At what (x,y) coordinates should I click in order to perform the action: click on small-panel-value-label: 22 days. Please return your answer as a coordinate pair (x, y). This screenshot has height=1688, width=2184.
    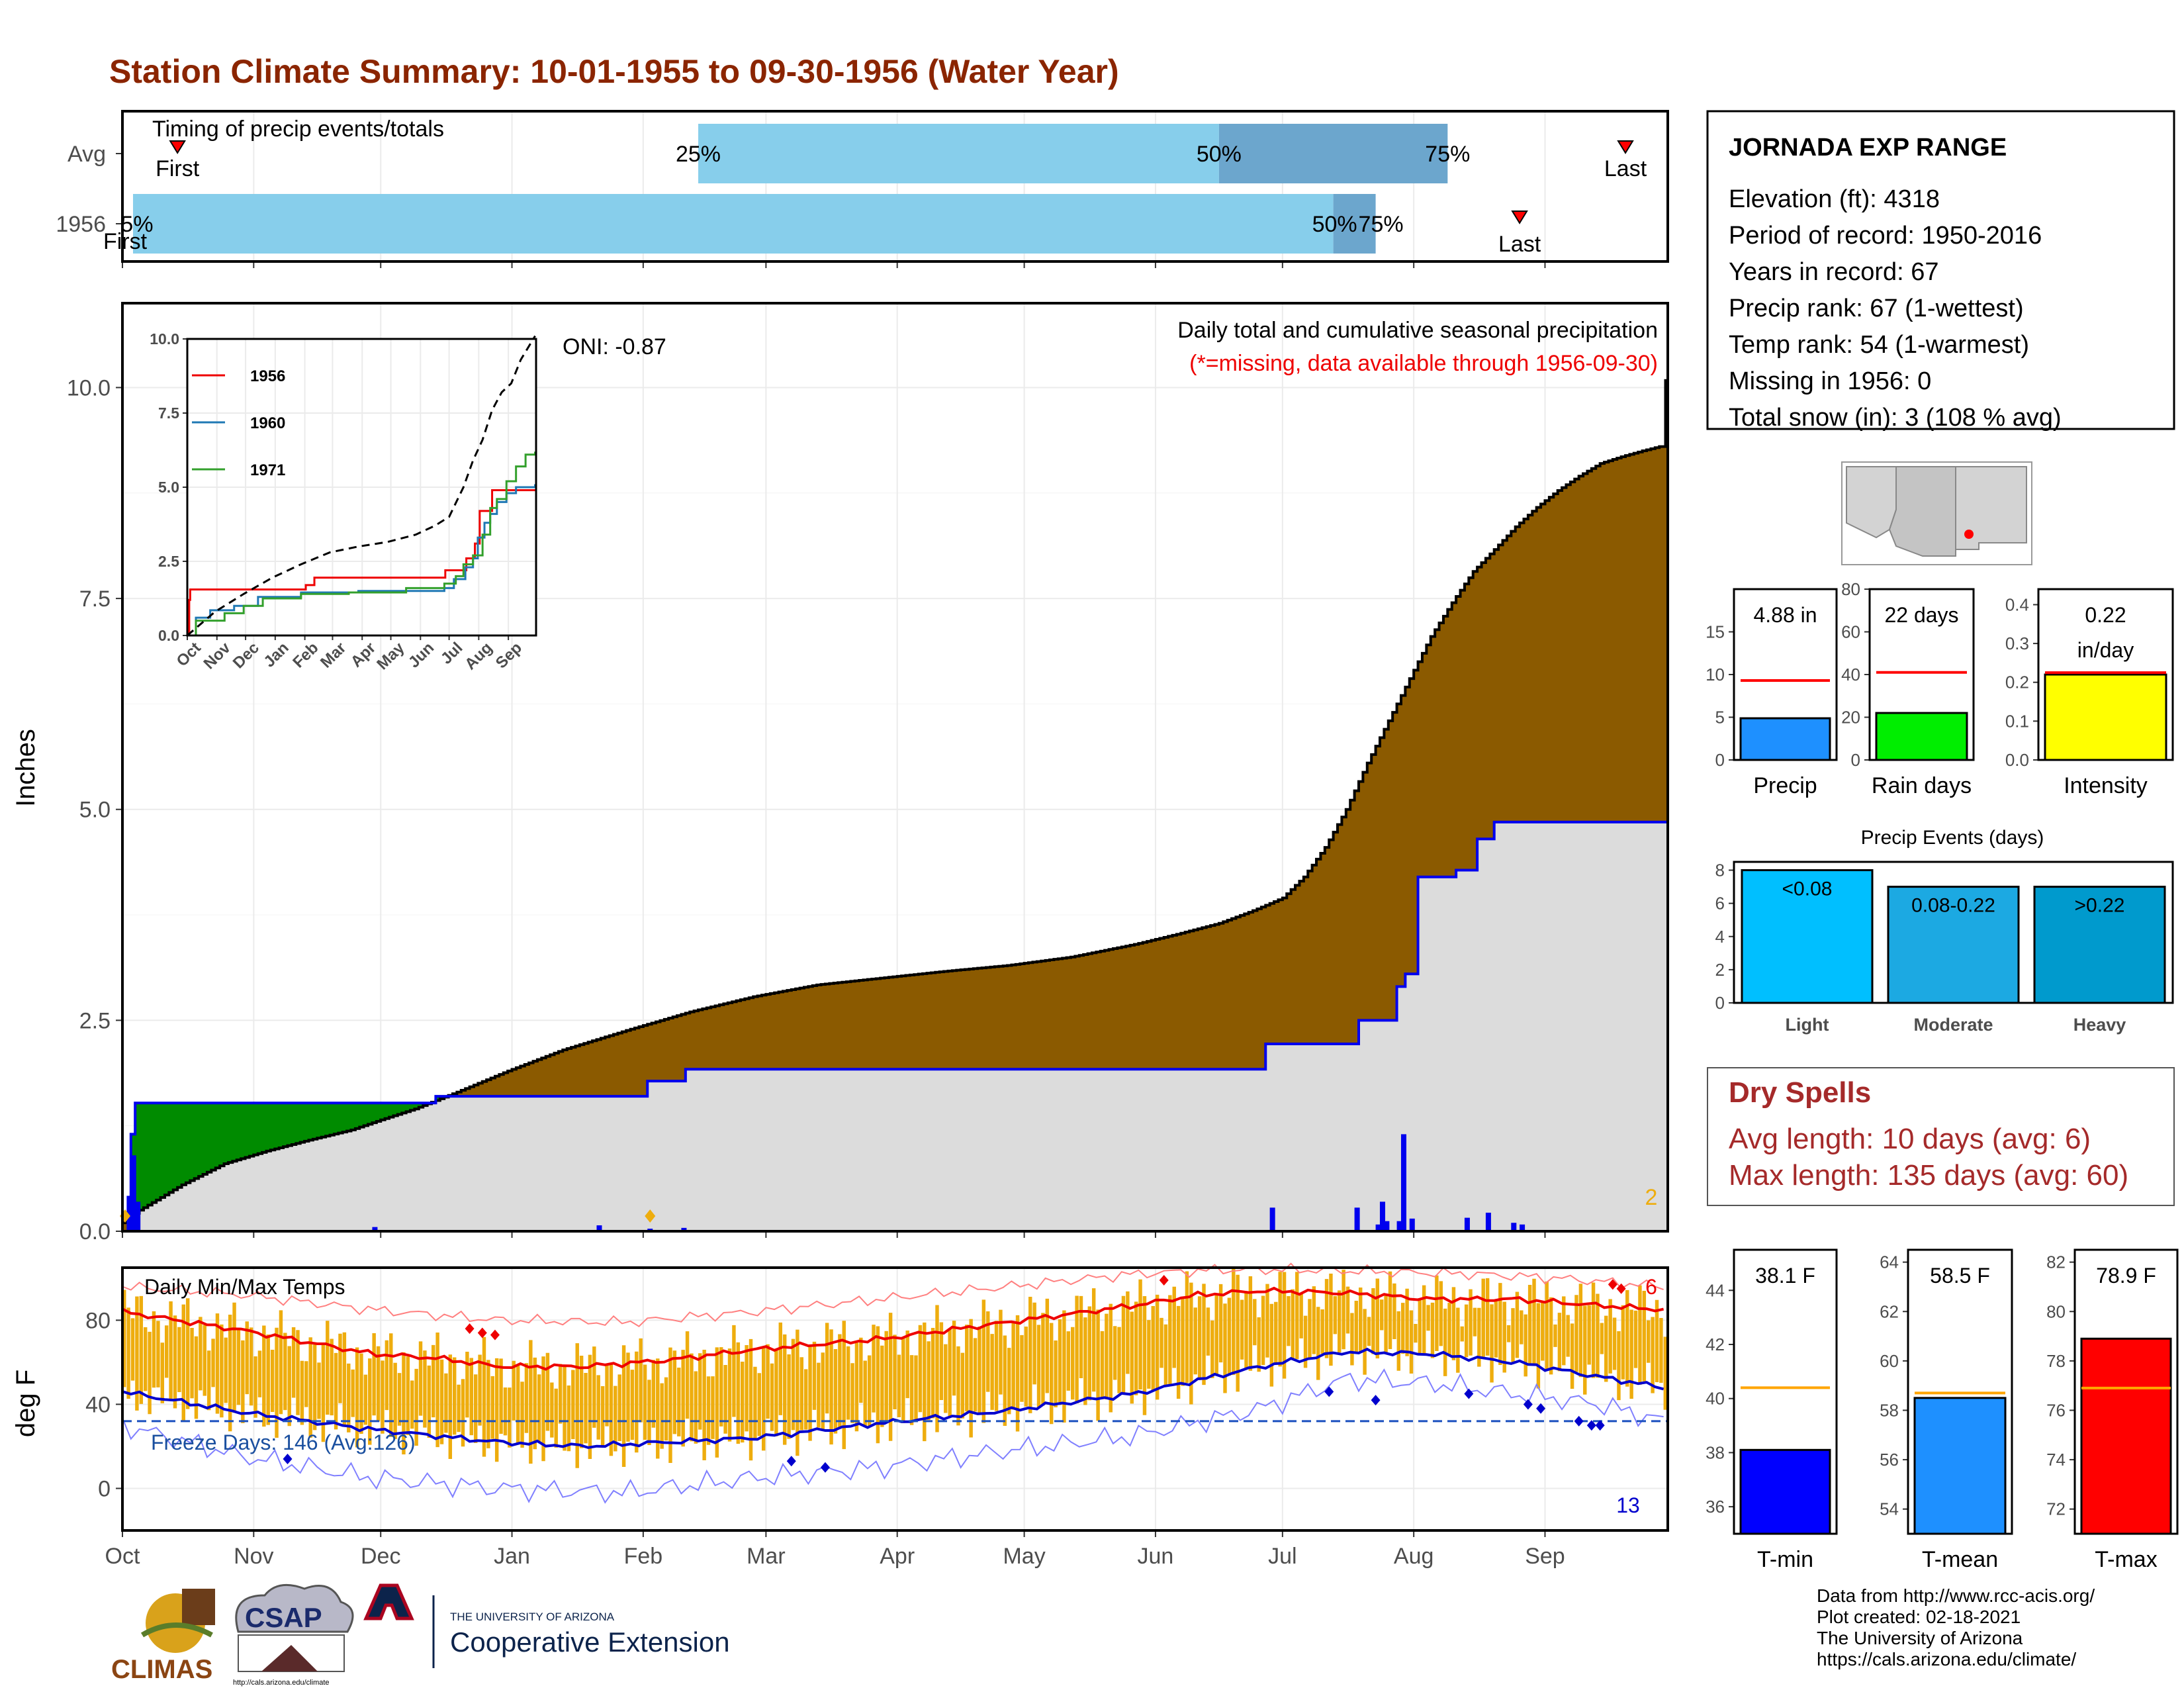
    Looking at the image, I should click on (1921, 615).